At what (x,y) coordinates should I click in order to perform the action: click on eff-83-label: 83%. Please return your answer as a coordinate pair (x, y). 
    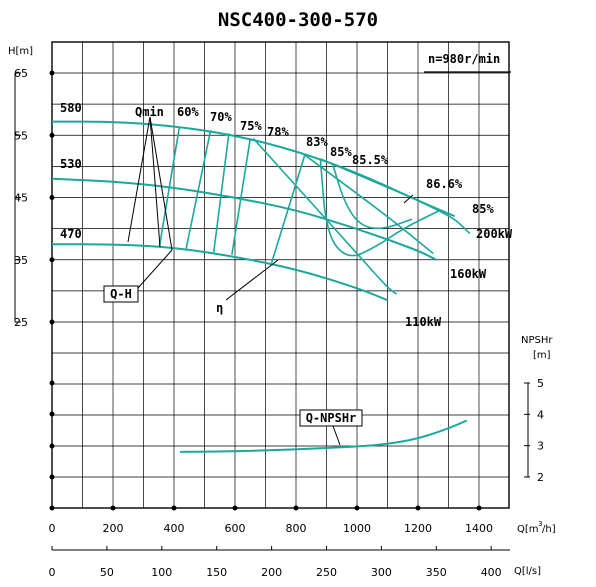
    Looking at the image, I should click on (317, 142).